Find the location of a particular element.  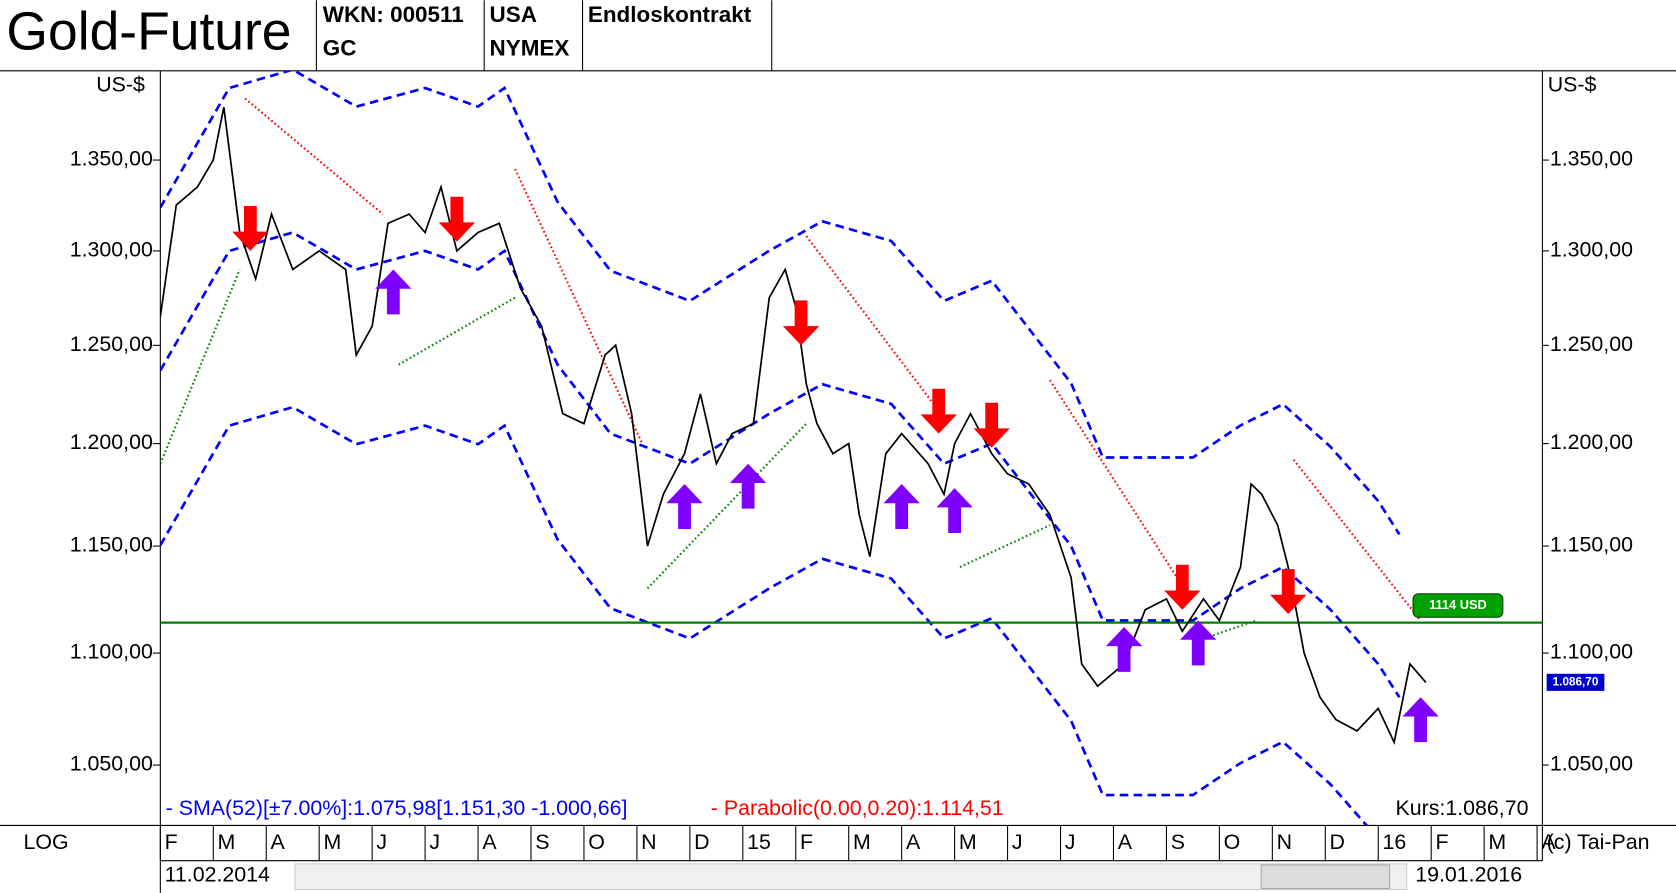

last-price-label: 1.086,70 is located at coordinates (1576, 681).